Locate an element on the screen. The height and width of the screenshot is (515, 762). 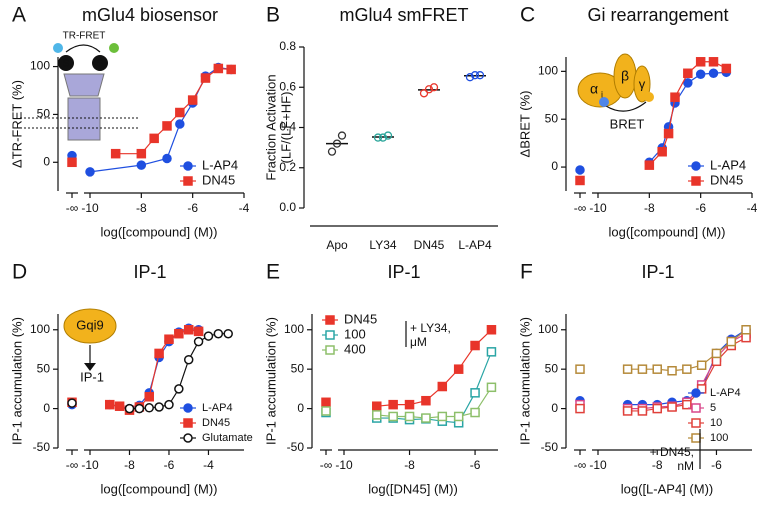
gq-protein is located at coordinates (90, 326).